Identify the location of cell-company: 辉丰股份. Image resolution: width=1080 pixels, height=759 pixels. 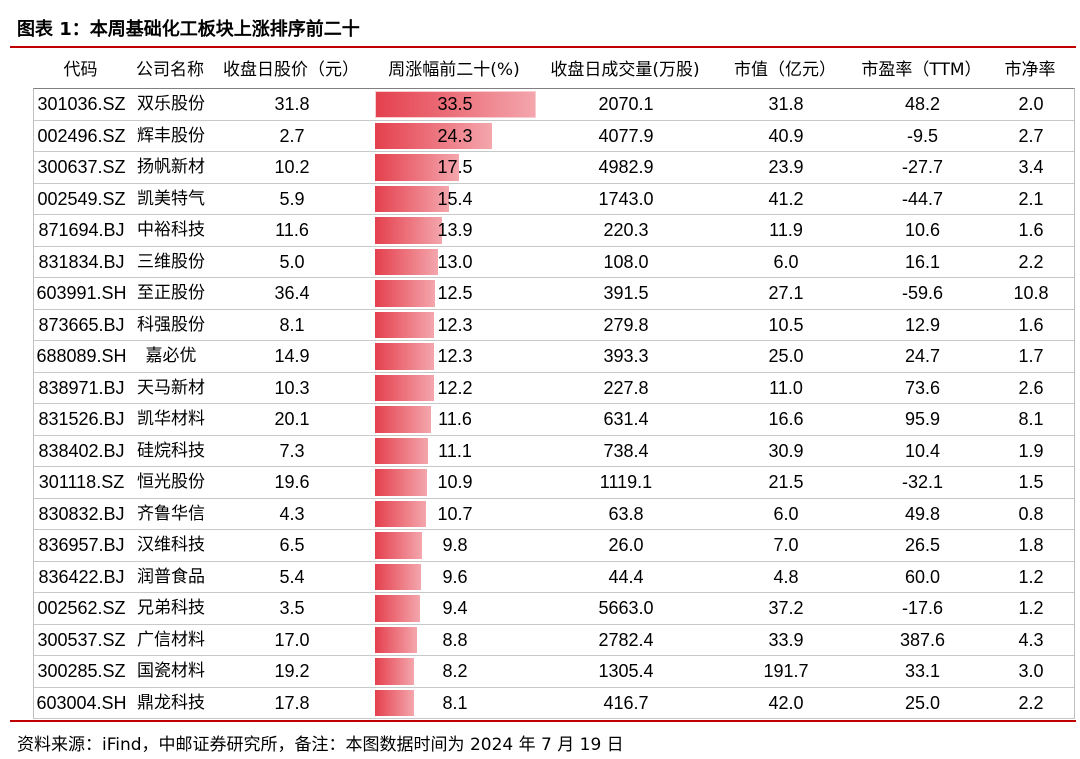
(171, 135).